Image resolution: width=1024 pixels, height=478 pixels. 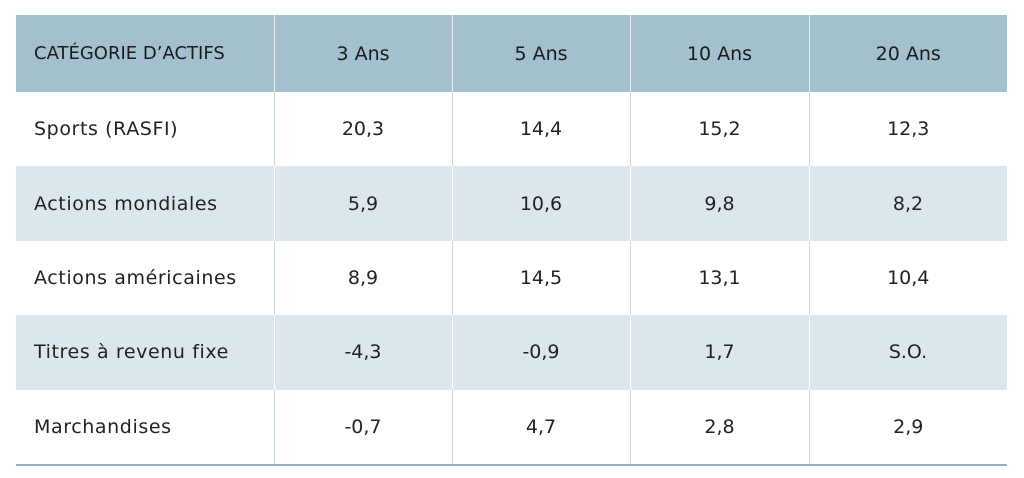 What do you see at coordinates (908, 352) in the screenshot?
I see `cell-value: S.O.` at bounding box center [908, 352].